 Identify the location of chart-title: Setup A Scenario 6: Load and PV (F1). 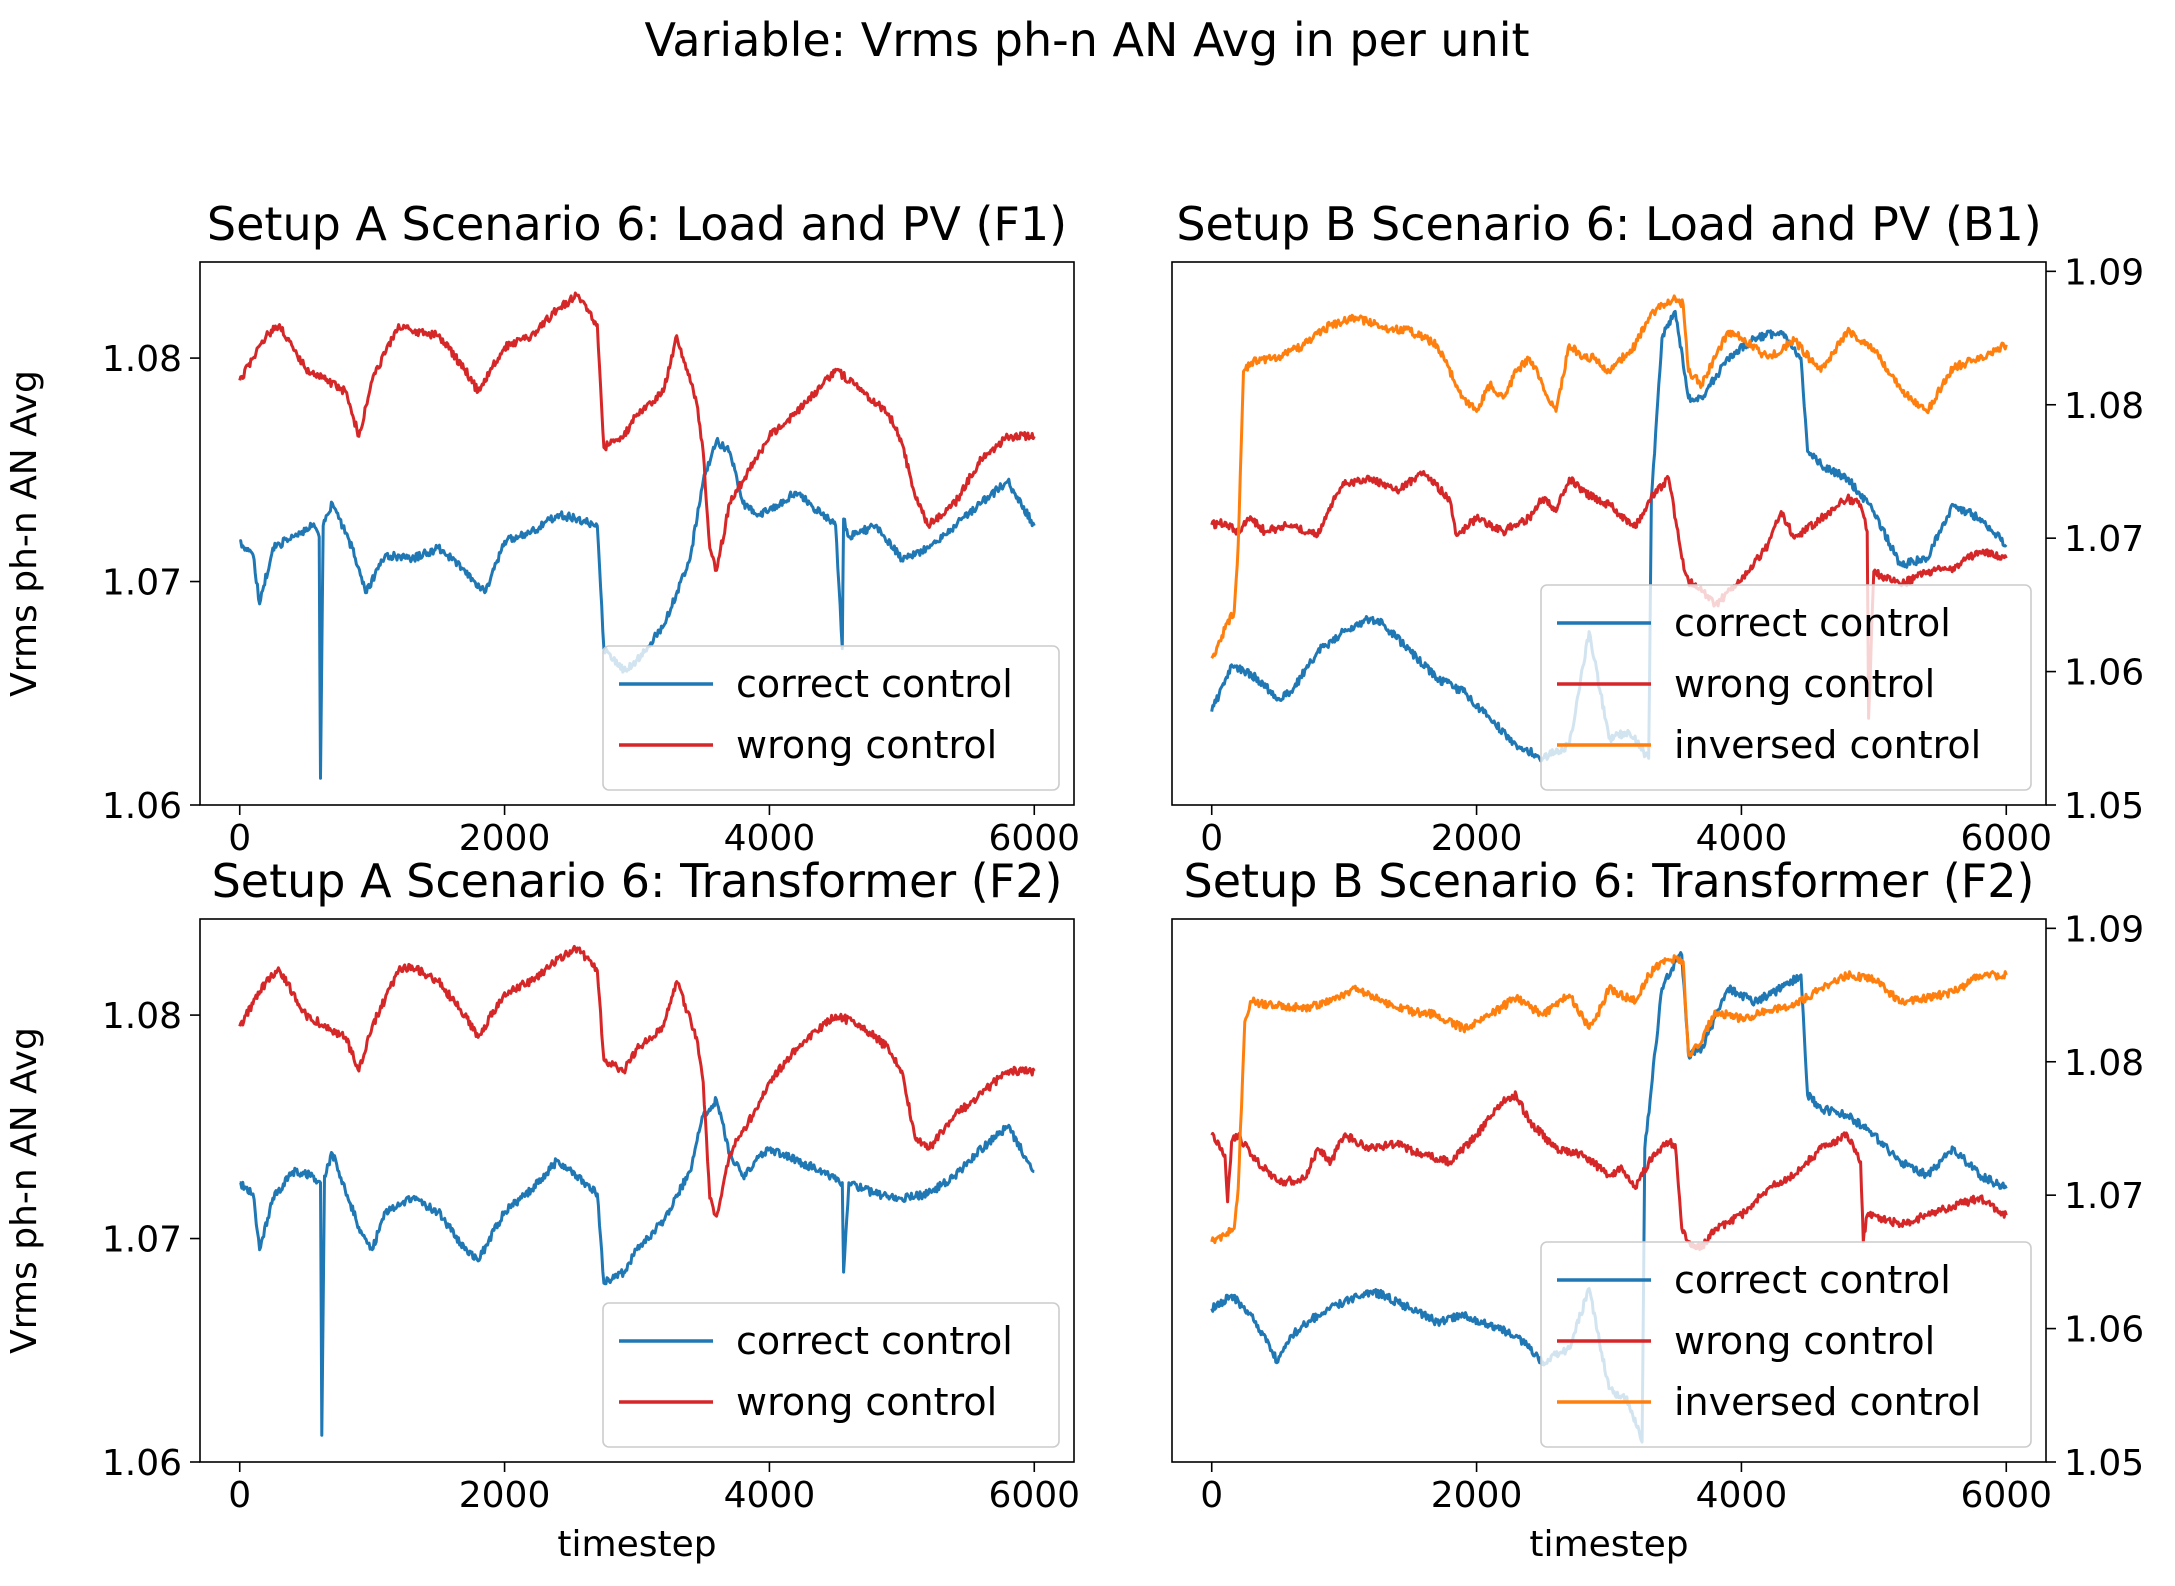
(637, 224).